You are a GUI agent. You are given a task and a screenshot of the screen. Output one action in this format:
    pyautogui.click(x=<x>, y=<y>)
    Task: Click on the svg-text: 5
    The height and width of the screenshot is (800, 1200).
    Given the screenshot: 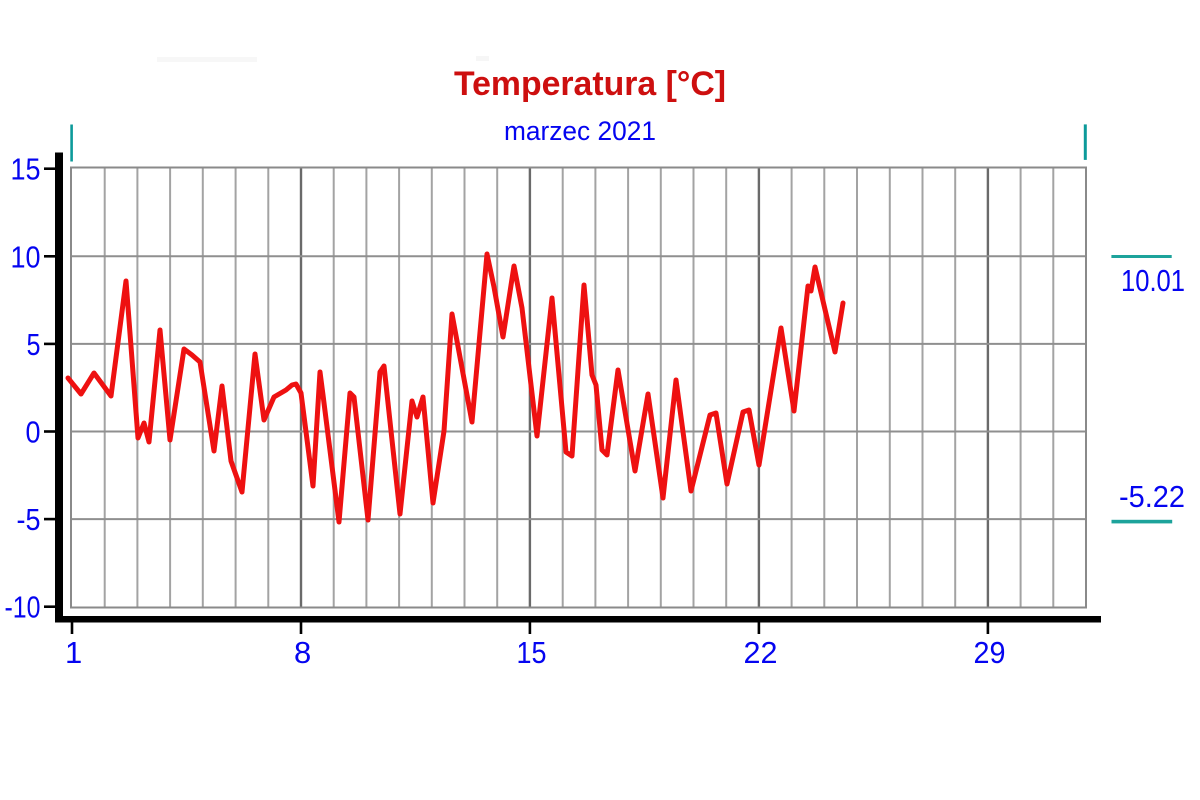 What is the action you would take?
    pyautogui.click(x=34, y=344)
    